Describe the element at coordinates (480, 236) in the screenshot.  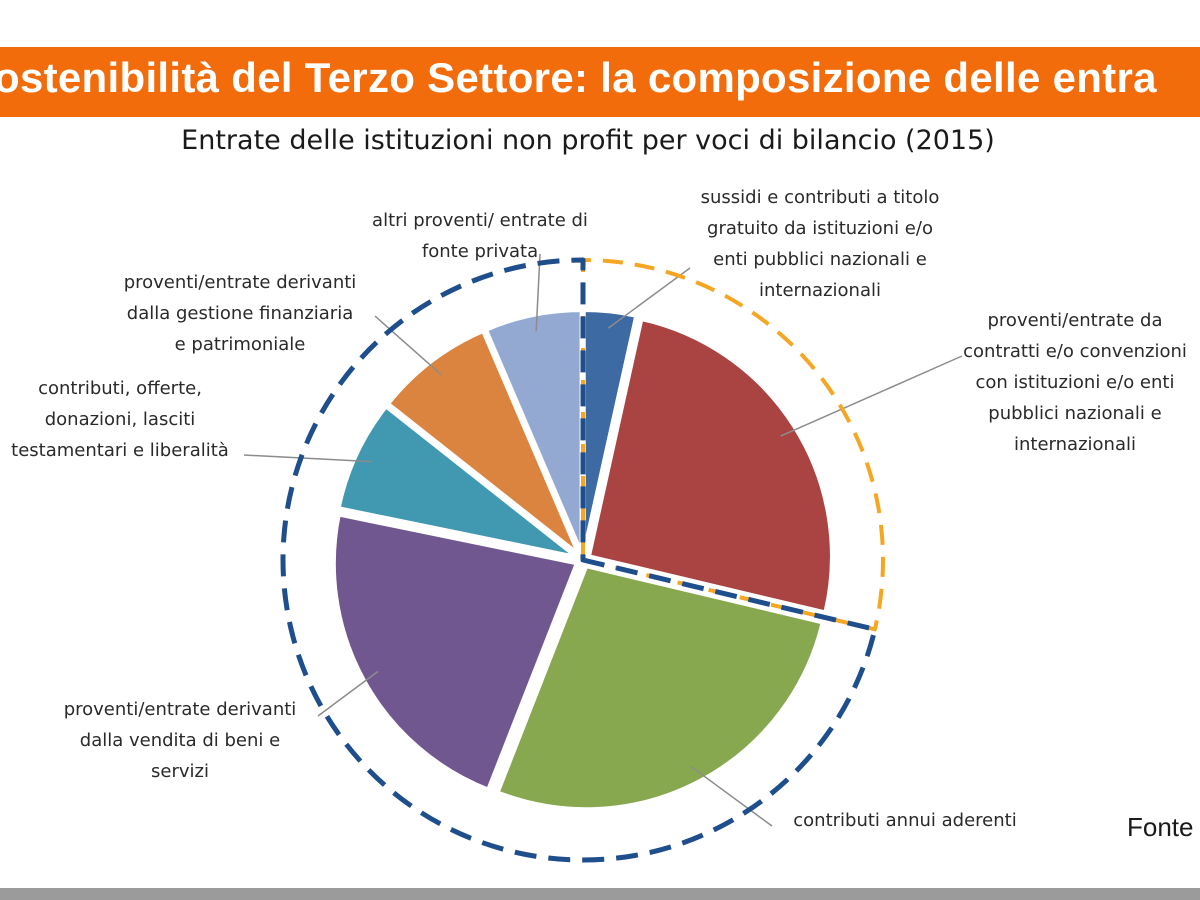
I see `label-altri-proventi: altri proventi/ entrate di fonte privata` at that location.